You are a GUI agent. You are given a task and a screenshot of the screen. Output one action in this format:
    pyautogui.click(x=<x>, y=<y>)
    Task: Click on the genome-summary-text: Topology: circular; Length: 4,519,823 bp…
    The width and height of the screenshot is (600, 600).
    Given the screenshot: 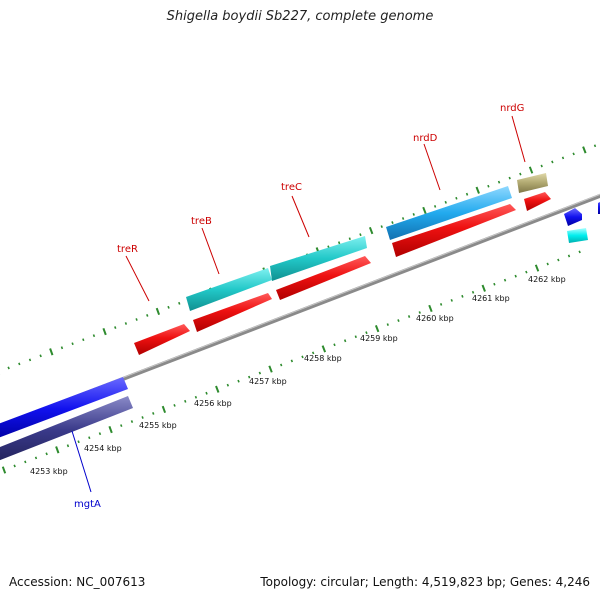 What is the action you would take?
    pyautogui.click(x=425, y=582)
    